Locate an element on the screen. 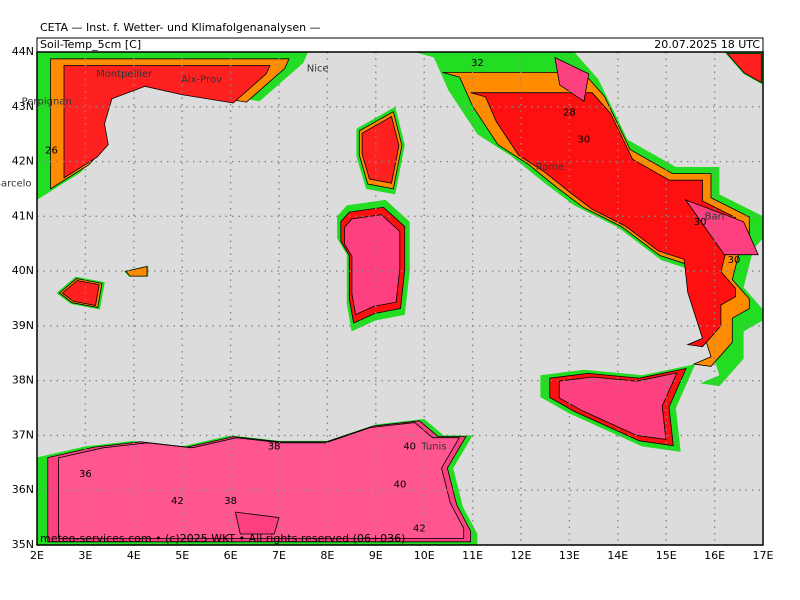 Image resolution: width=800 pixels, height=600 pixels. lat-label: 42N is located at coordinates (23, 161).